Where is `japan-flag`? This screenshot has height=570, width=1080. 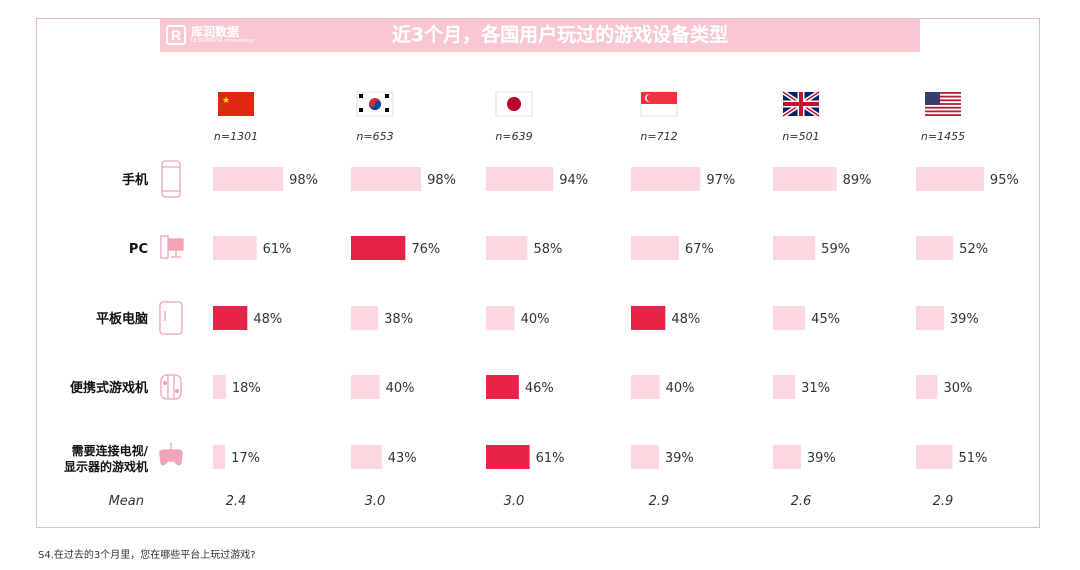
japan-flag is located at coordinates (514, 104).